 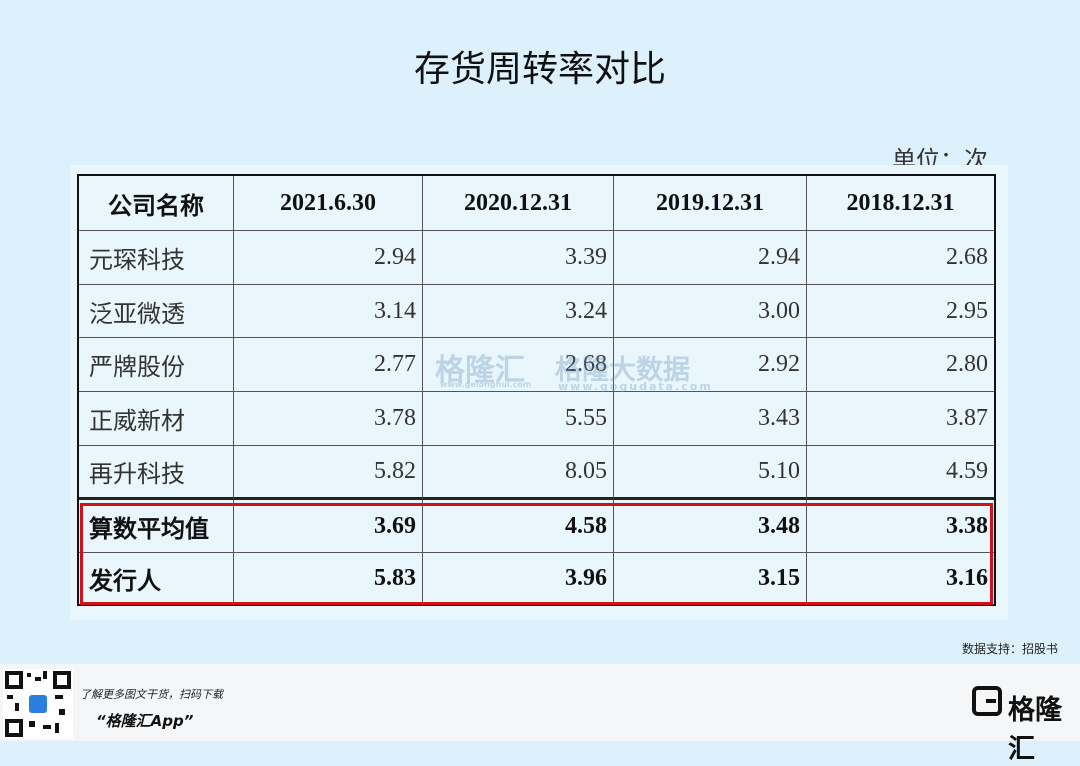 I want to click on highlight-box, so click(x=536, y=554).